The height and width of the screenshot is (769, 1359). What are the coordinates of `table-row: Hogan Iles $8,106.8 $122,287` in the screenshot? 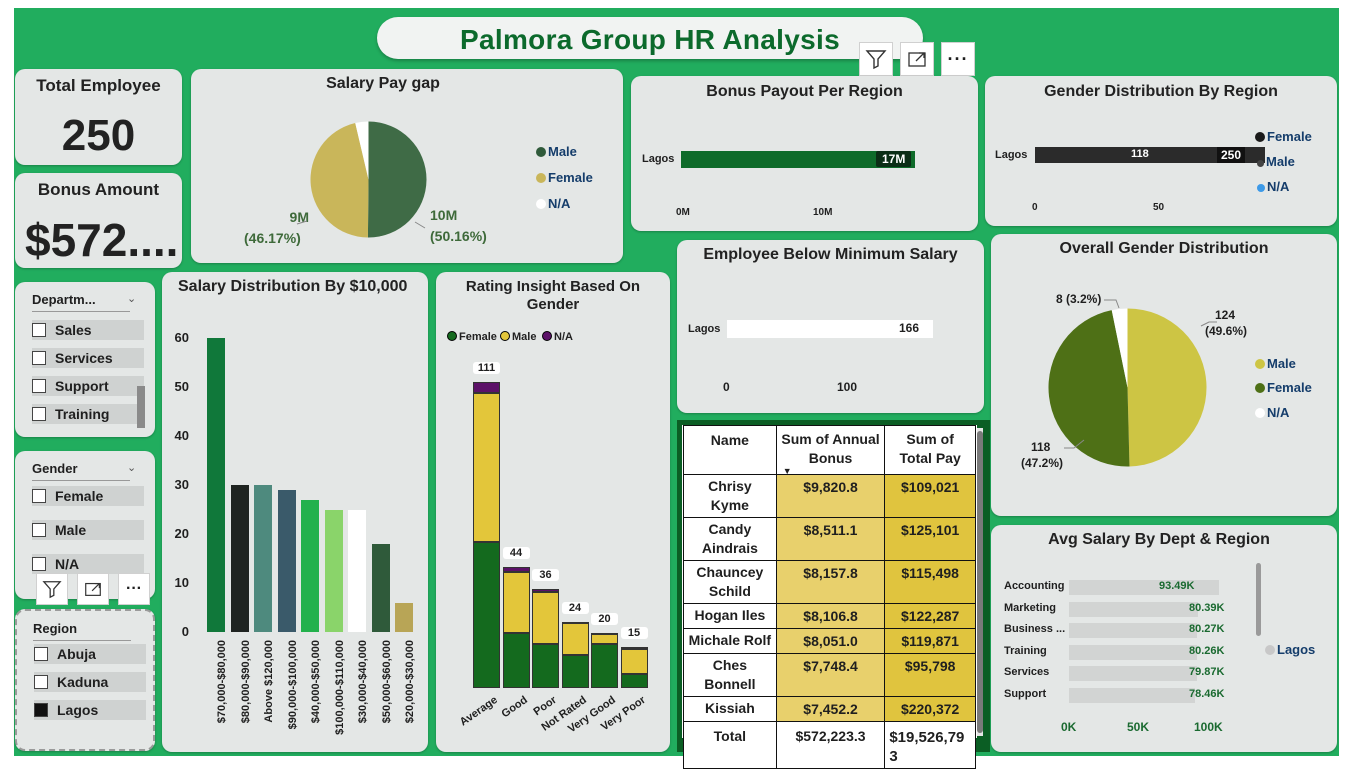 It's located at (829, 616).